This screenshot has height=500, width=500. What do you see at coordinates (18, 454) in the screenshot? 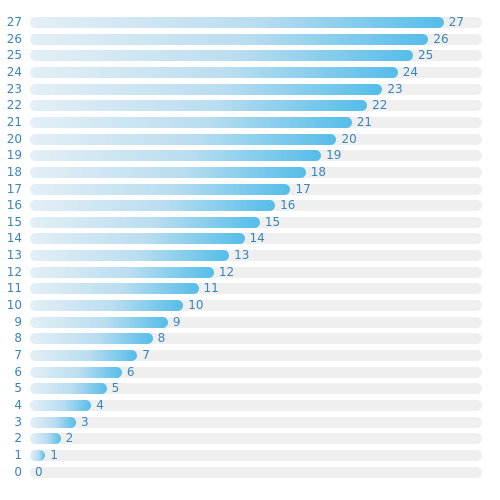
I see `category-label: 1` at bounding box center [18, 454].